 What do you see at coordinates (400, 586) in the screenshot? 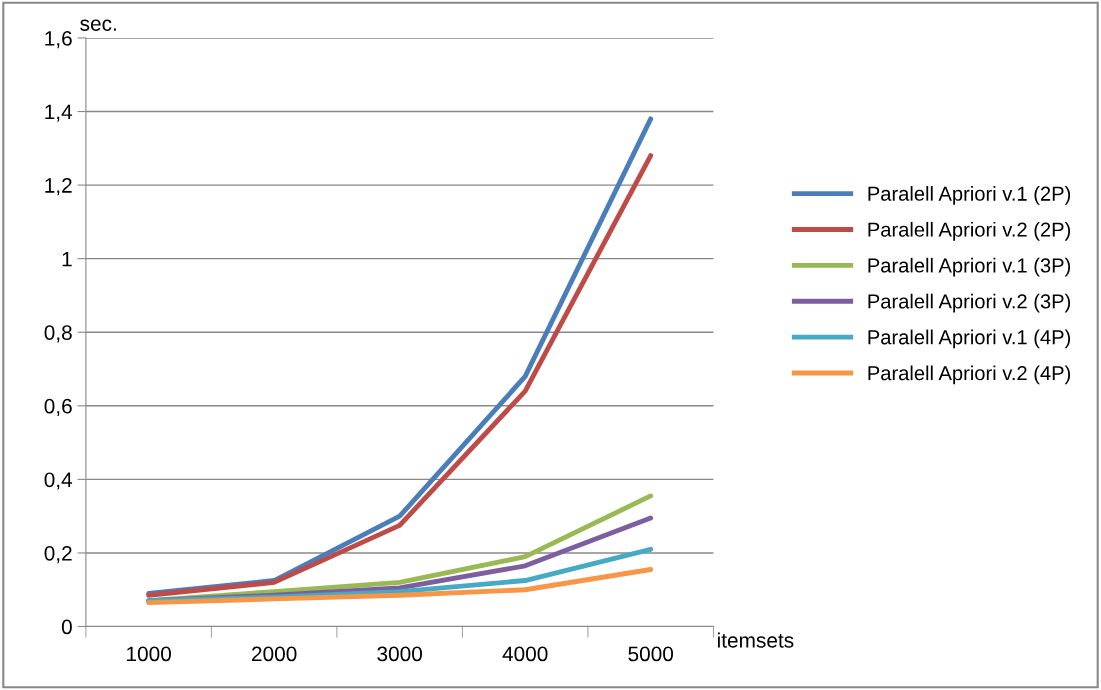
I see `line-series` at bounding box center [400, 586].